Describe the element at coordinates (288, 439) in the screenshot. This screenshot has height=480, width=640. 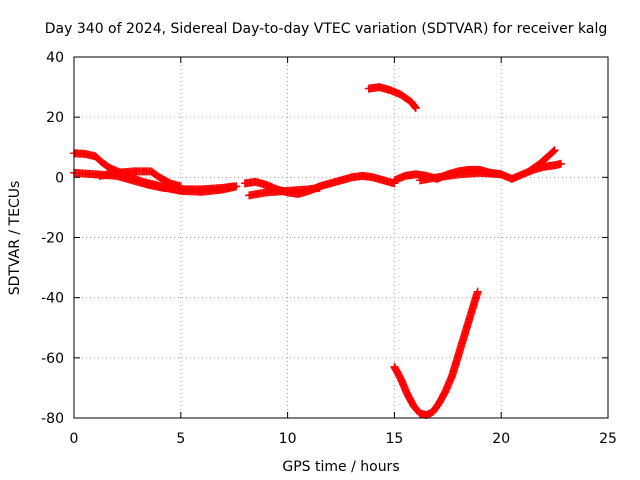
I see `x-tick-label: 10` at that location.